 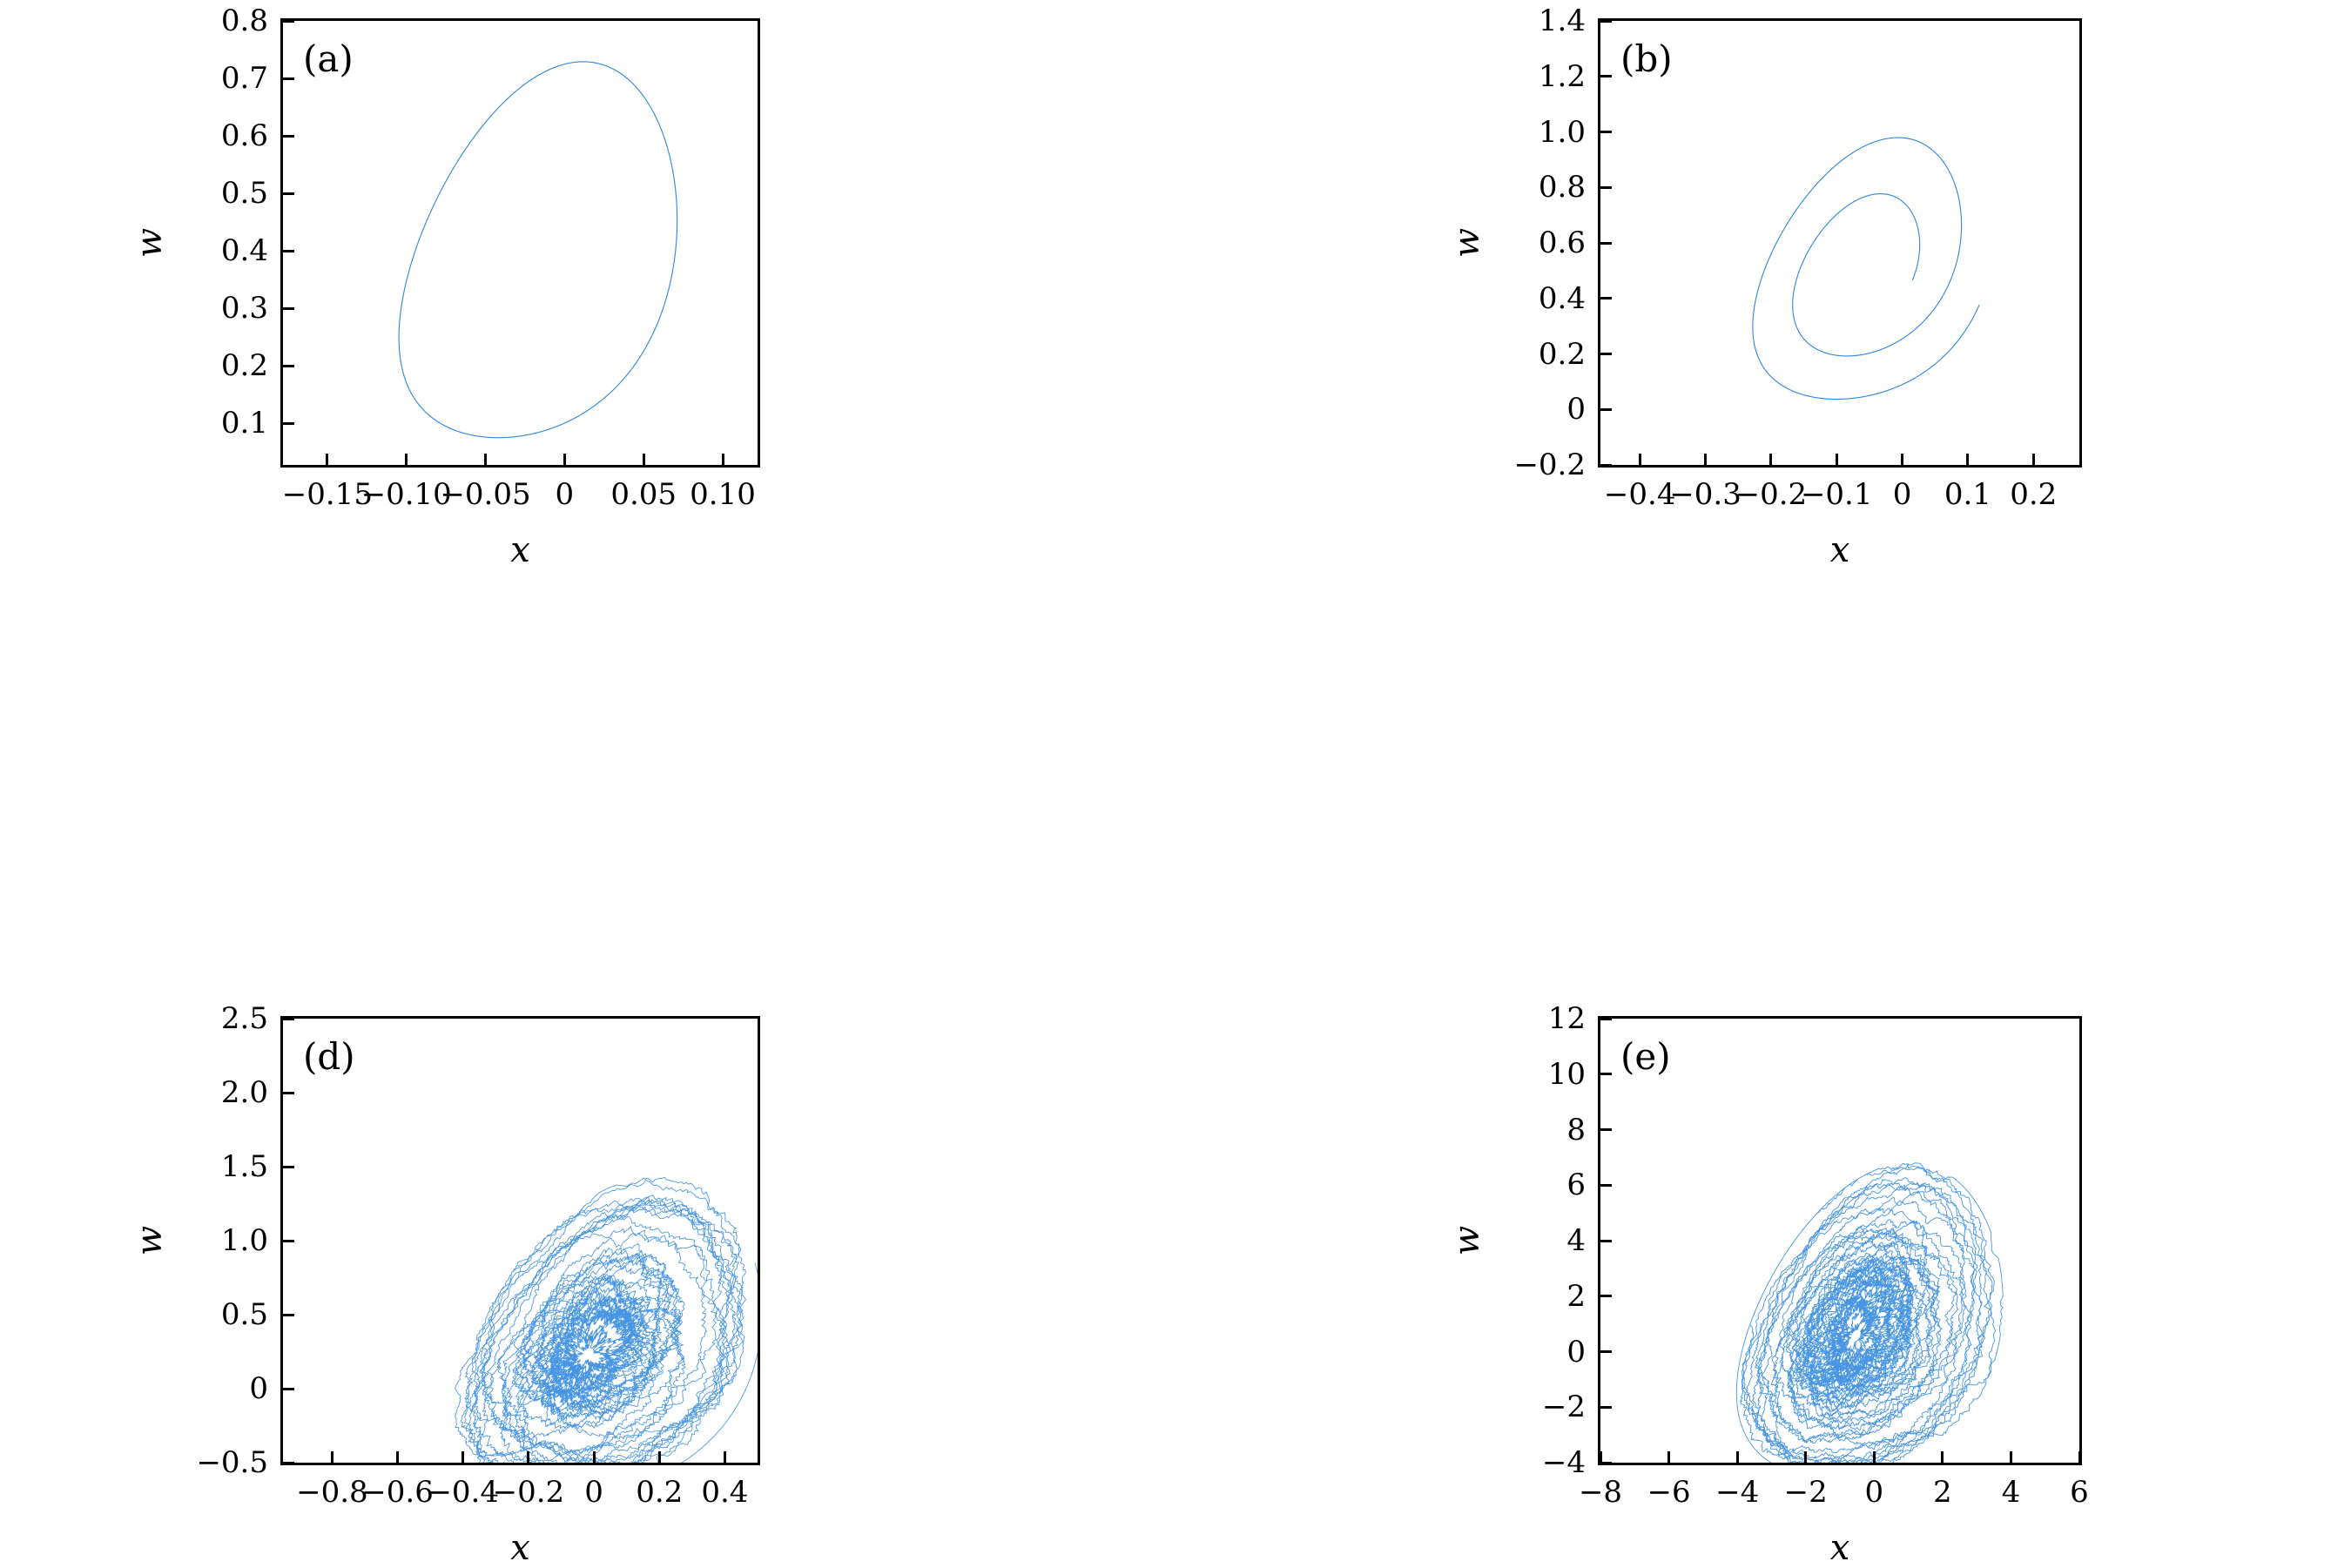 What do you see at coordinates (1576, 1185) in the screenshot?
I see `y-tick-label: 6` at bounding box center [1576, 1185].